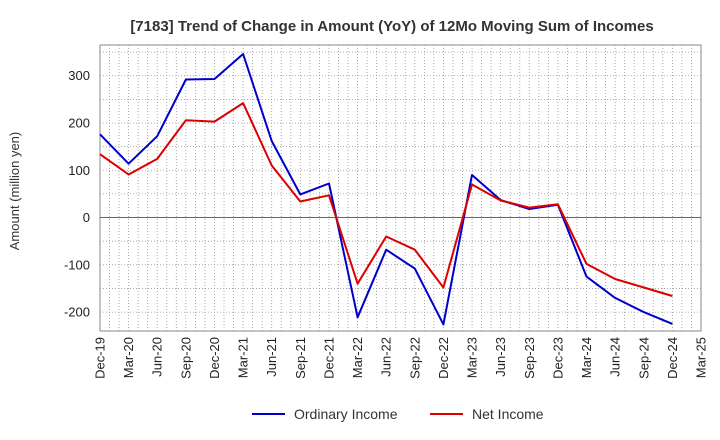  Describe the element at coordinates (672, 358) in the screenshot. I see `x-tick-label: Dec-24` at that location.